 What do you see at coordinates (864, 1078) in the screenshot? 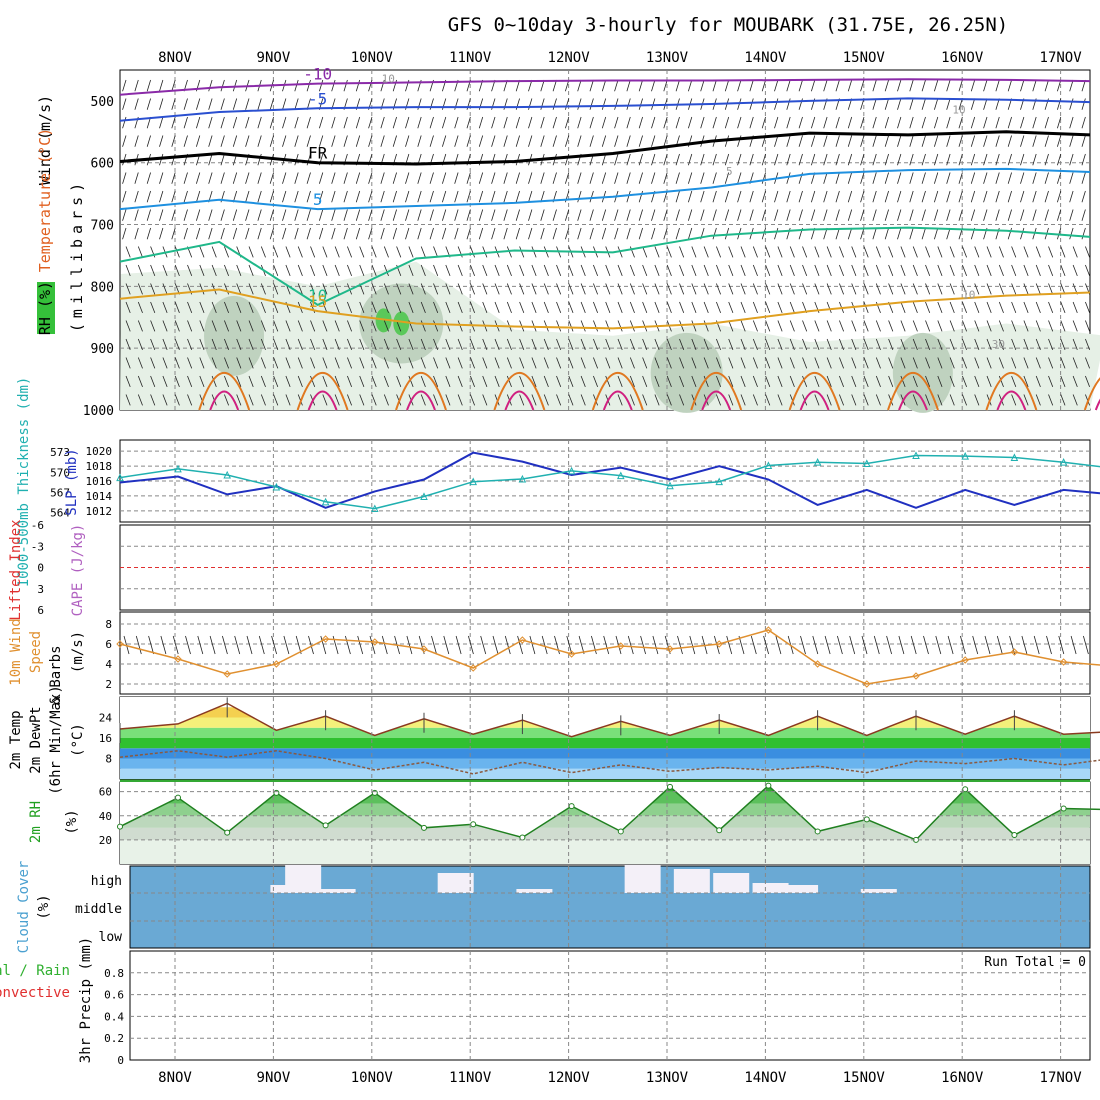
I see `bottom-date-label: 15NOV` at bounding box center [864, 1078].